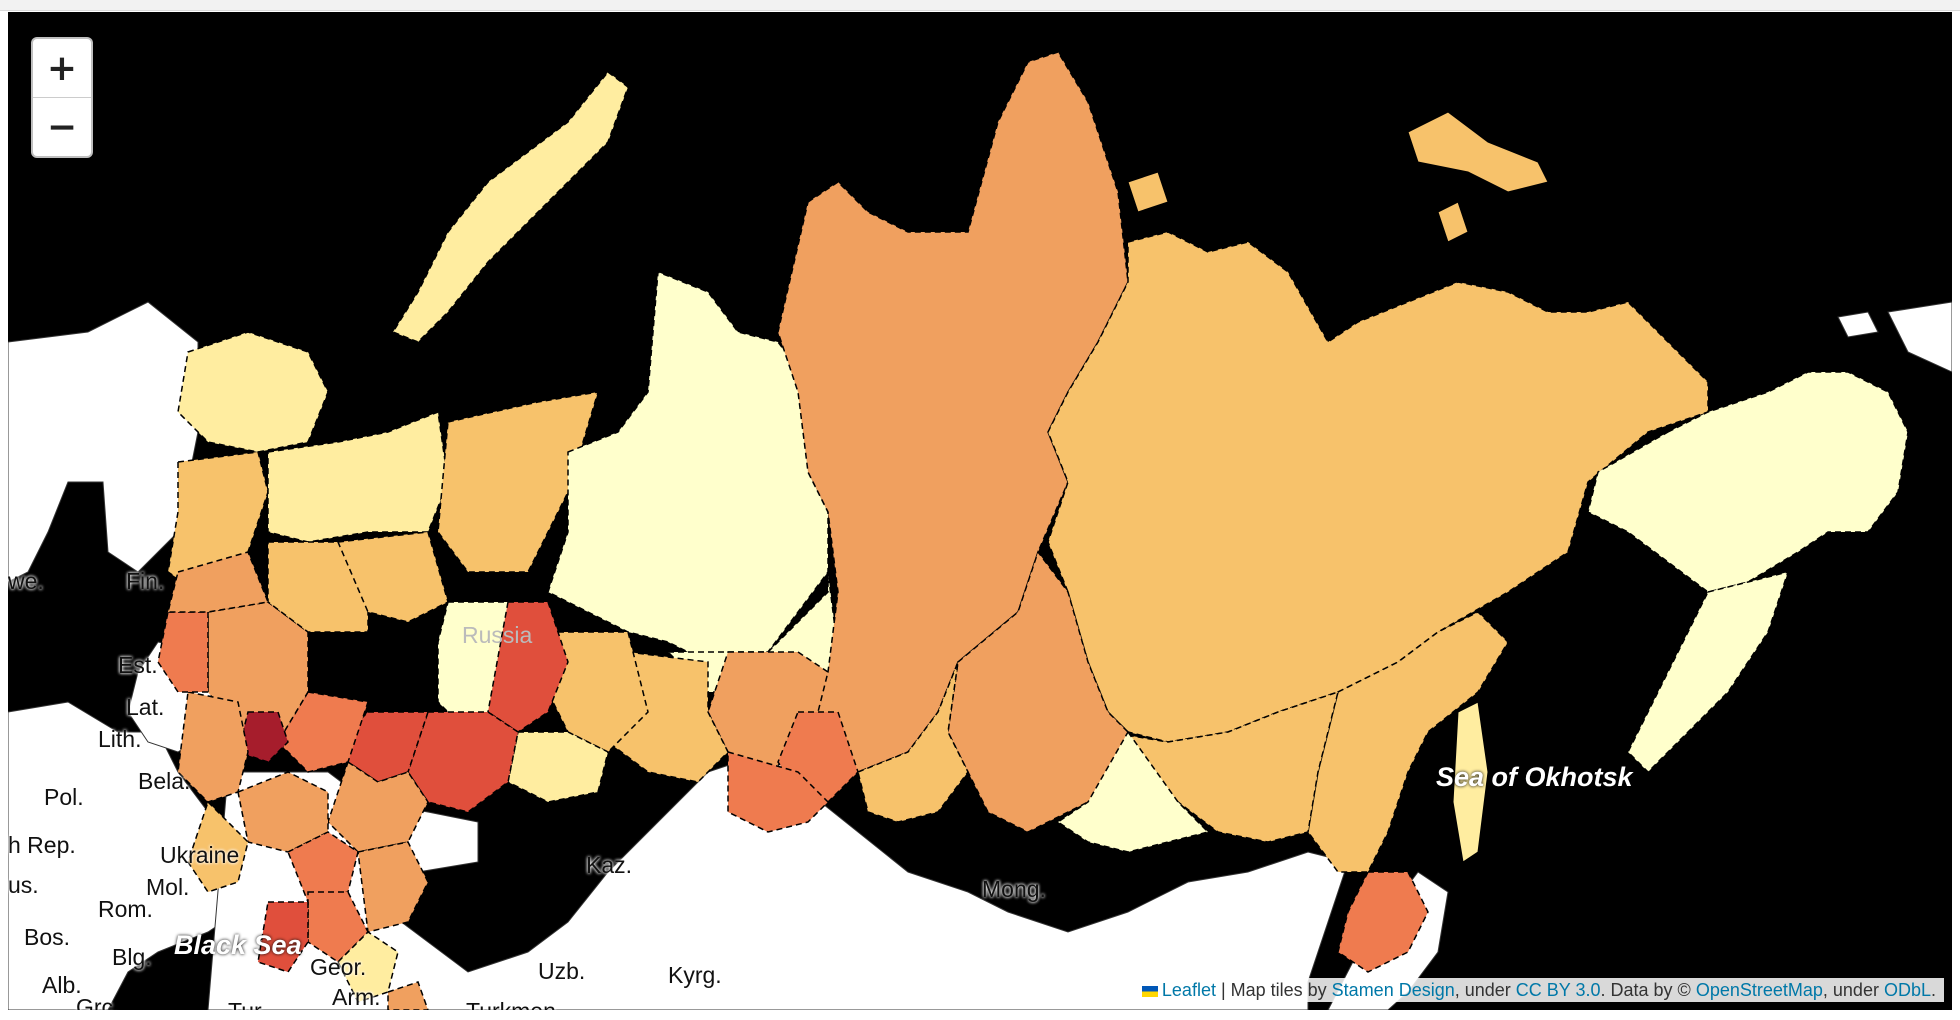  What do you see at coordinates (42, 845) in the screenshot?
I see `label-czech: h Rep.` at bounding box center [42, 845].